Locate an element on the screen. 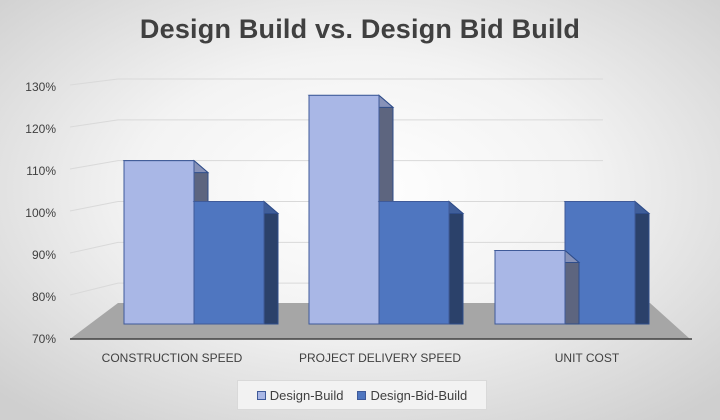 The image size is (720, 420). x-tick-label: CONSTRUCTION SPEED is located at coordinates (172, 358).